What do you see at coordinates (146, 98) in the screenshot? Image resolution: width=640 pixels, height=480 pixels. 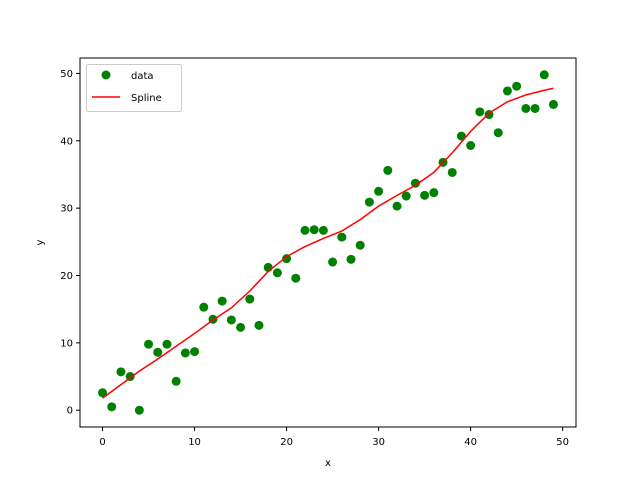 I see `legend-label-spline: Spline` at bounding box center [146, 98].